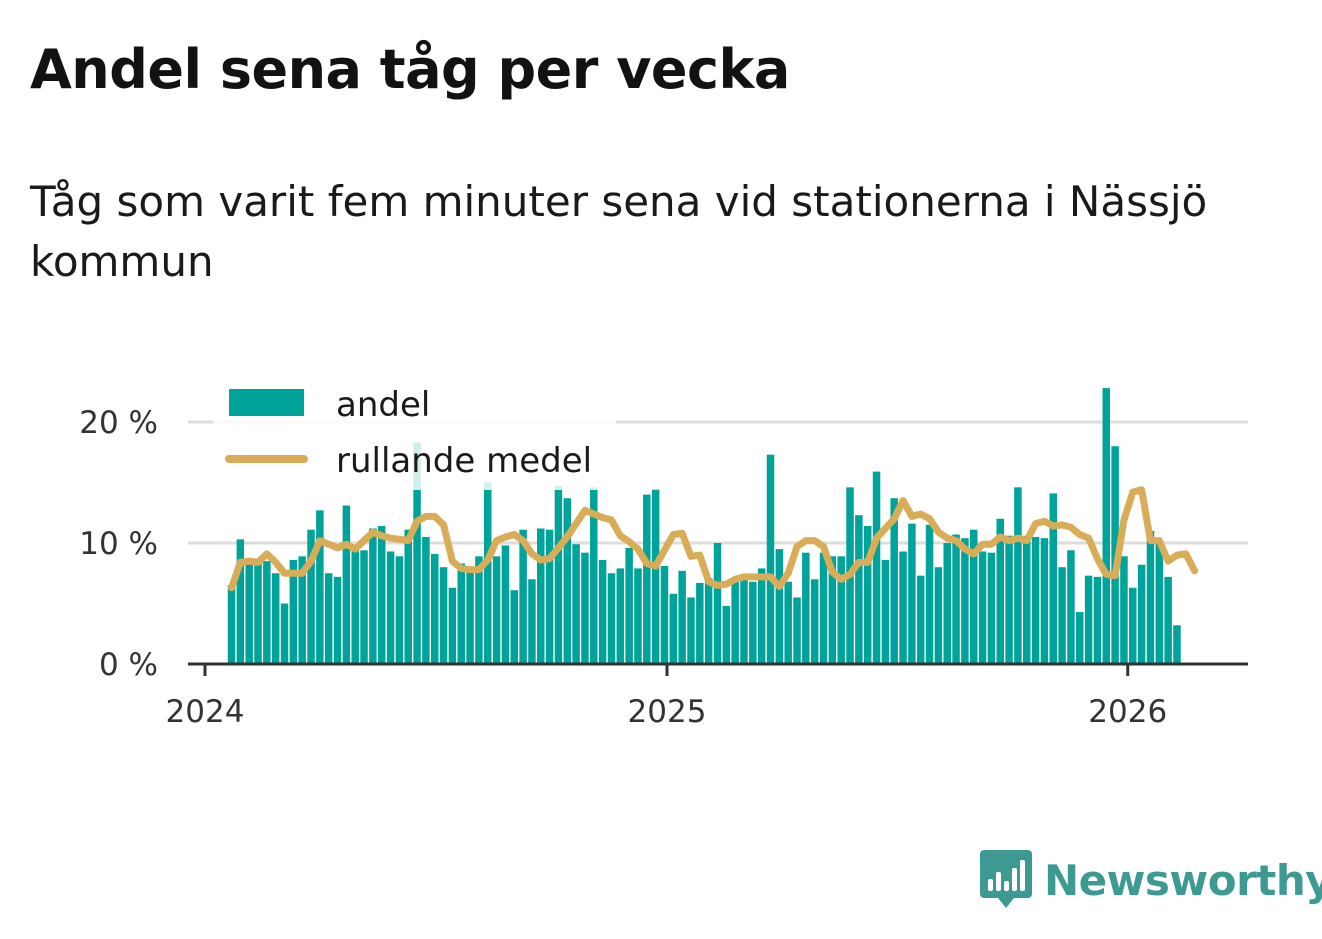  What do you see at coordinates (667, 712) in the screenshot?
I see `x-tick-label: 2025` at bounding box center [667, 712].